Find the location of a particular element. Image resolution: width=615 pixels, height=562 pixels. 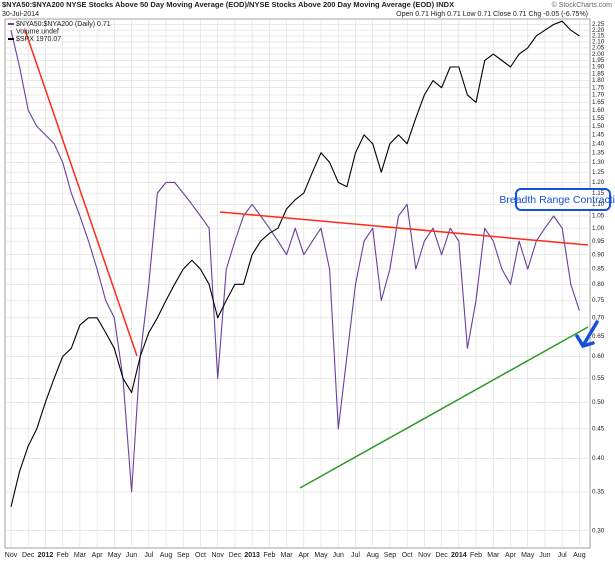

y-tick-label: 0.95 is located at coordinates (598, 241).